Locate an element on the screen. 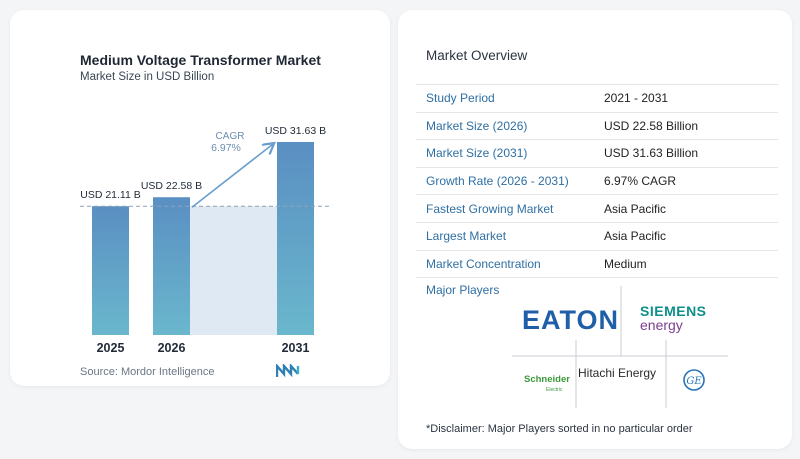 The image size is (800, 459). hitachi-energy-logo: Hitachi Energy is located at coordinates (617, 373).